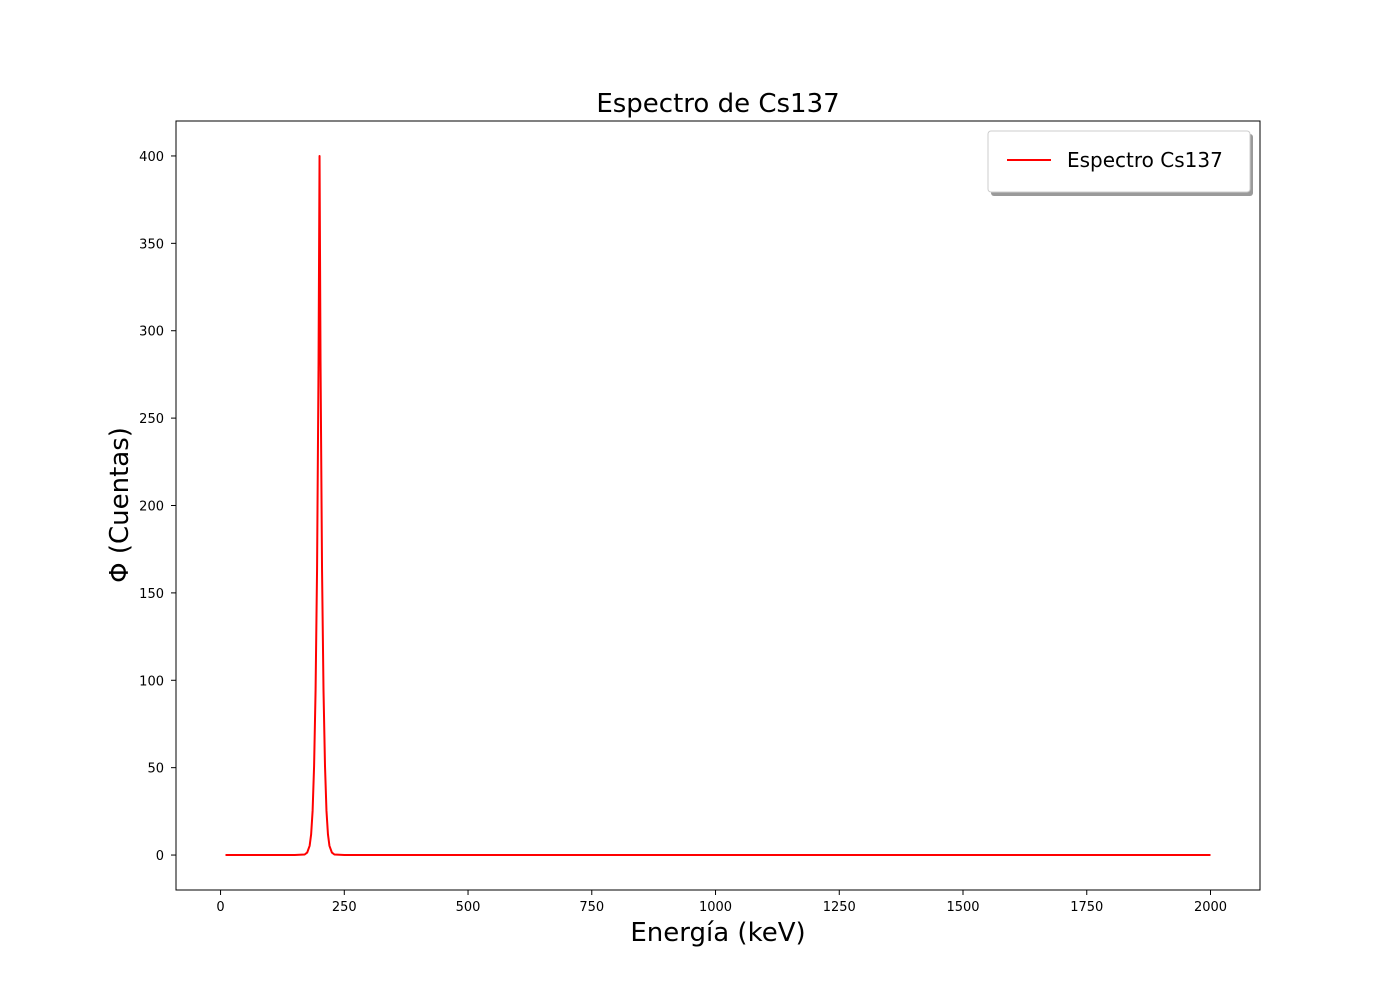 The width and height of the screenshot is (1400, 1000). What do you see at coordinates (1145, 160) in the screenshot?
I see `legend-label: Espectro Cs137` at bounding box center [1145, 160].